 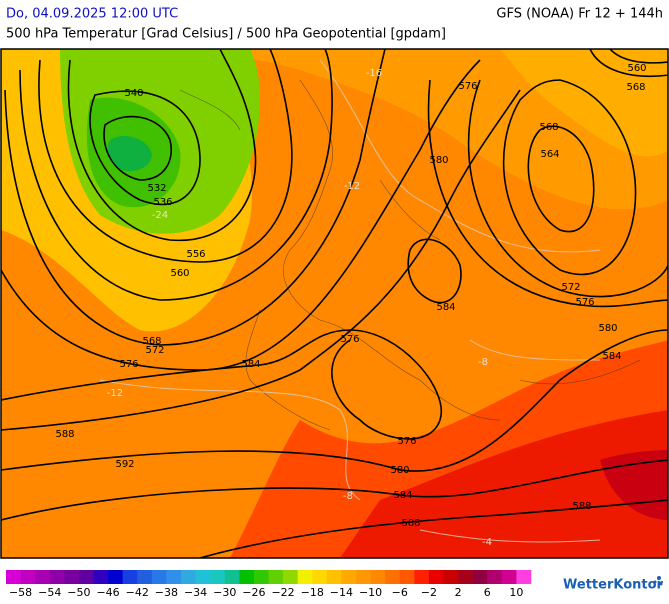 I want to click on temperature-label: -24, so click(x=160, y=215).